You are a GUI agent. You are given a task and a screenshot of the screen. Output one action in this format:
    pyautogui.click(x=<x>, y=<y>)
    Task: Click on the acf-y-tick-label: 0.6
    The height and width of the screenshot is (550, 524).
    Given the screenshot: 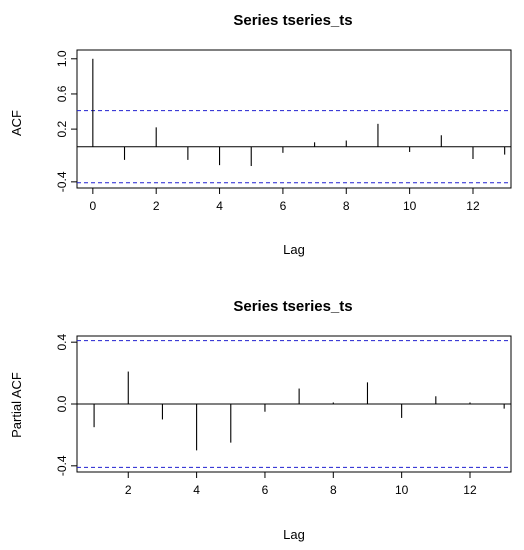 What is the action you would take?
    pyautogui.click(x=62, y=93)
    